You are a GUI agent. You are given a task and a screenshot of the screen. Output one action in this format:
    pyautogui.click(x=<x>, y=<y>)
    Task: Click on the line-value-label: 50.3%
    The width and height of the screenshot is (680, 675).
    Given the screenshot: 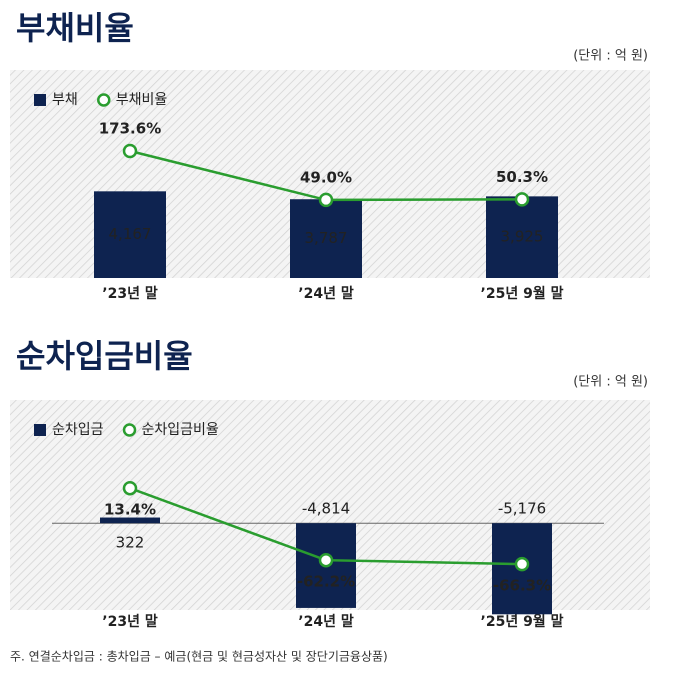 What is the action you would take?
    pyautogui.click(x=522, y=177)
    